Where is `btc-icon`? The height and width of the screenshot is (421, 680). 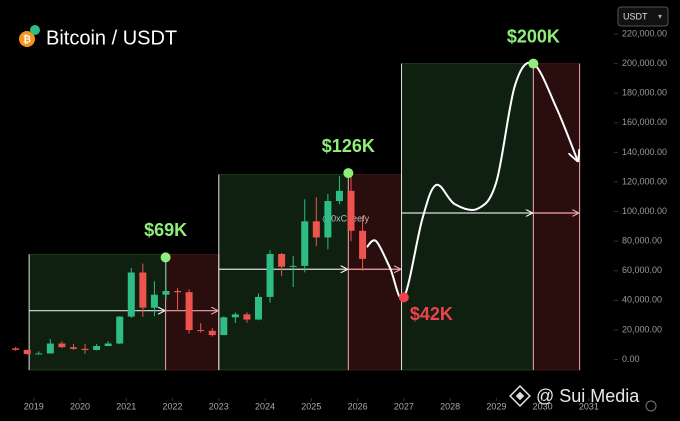 btc-icon is located at coordinates (27, 39).